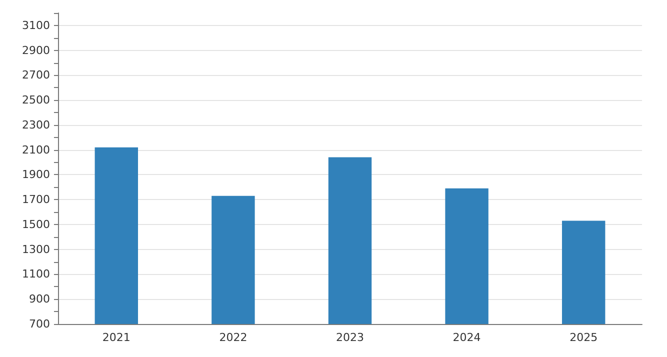  Describe the element at coordinates (36, 175) in the screenshot. I see `y-tick-label: 1900` at that location.